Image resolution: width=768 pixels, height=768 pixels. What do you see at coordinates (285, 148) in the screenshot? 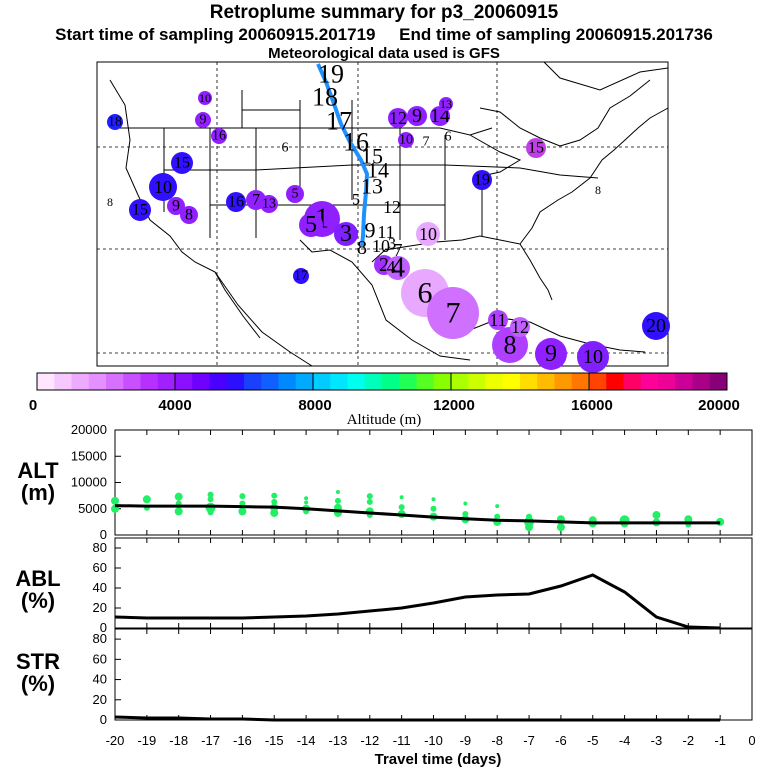
I see `day-label-13: 6` at bounding box center [285, 148].